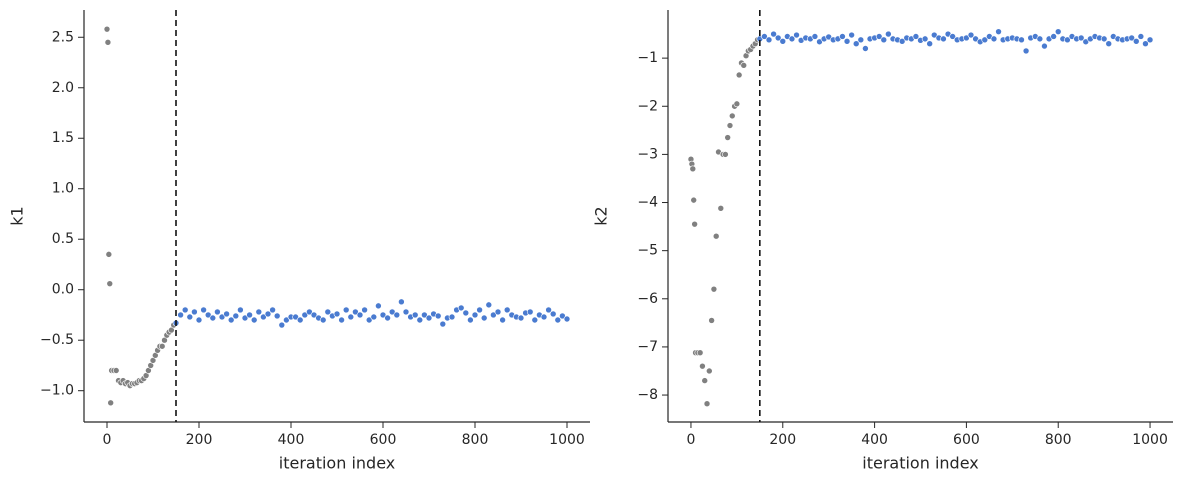  I want to click on y-tick-label: −5, so click(647, 251).